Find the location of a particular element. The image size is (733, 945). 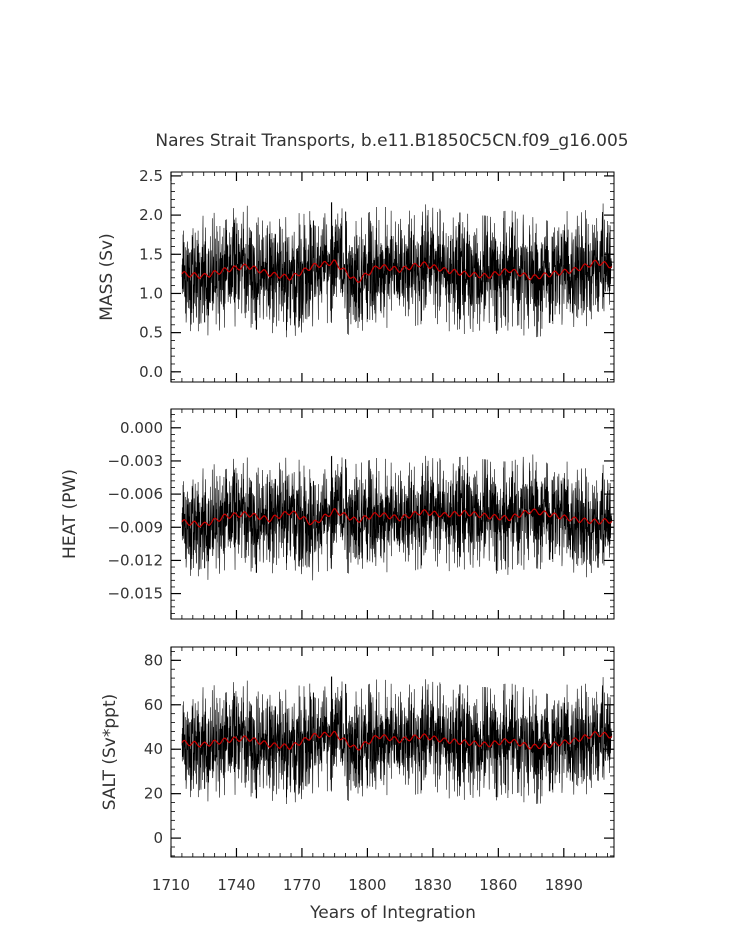

x-tick-label: 1740 is located at coordinates (236, 885).